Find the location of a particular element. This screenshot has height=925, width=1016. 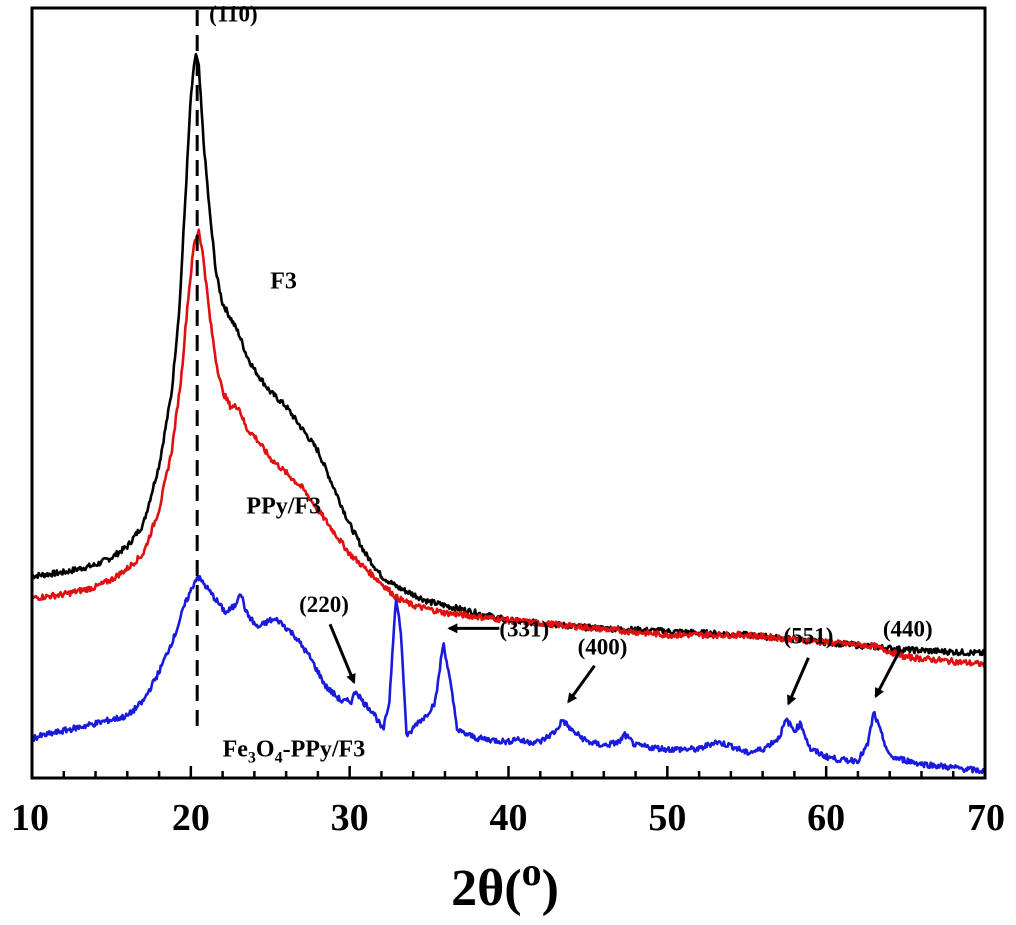

x-axis-title-main: 2θ( is located at coordinates (486, 888).